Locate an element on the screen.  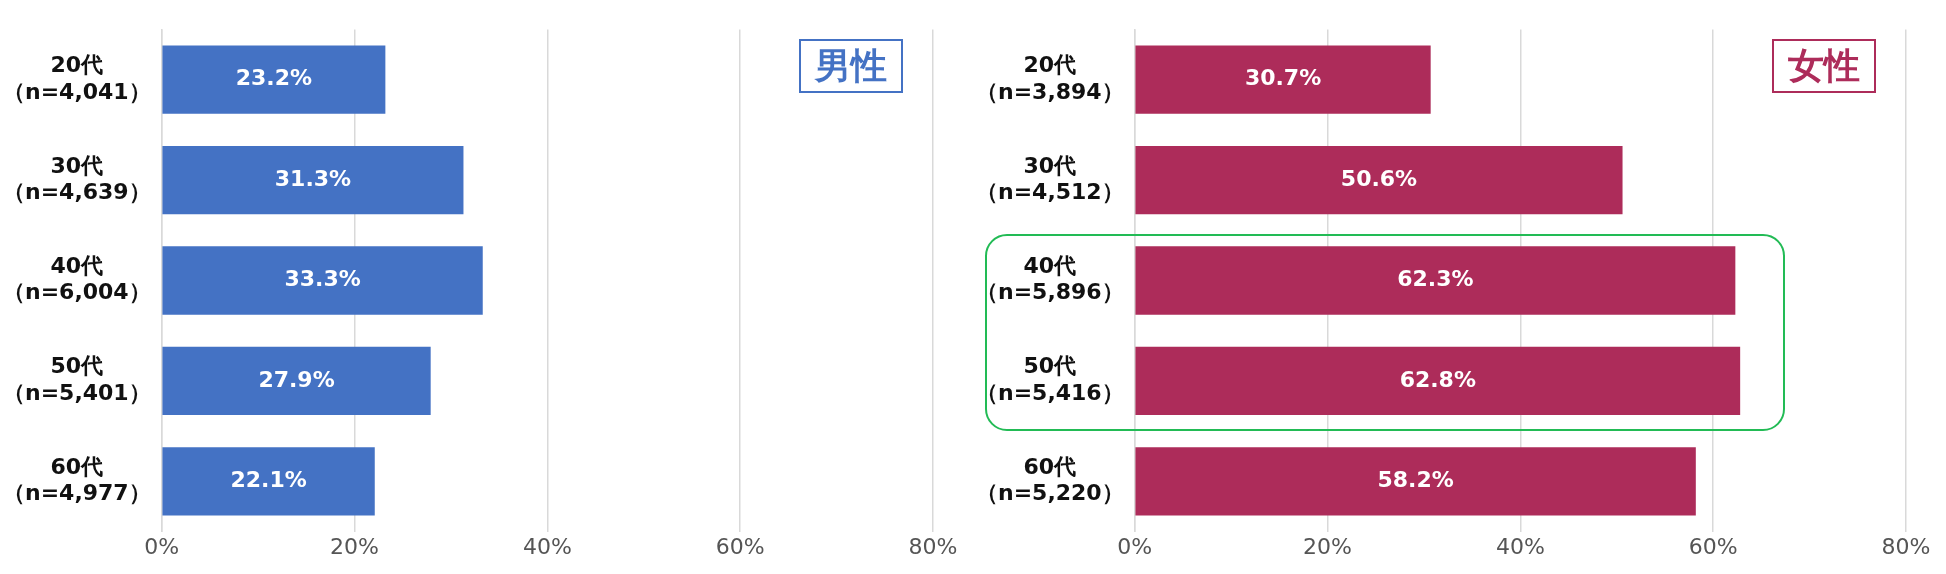
y-tick-label: 50代（n=5,416） is located at coordinates (1050, 379).